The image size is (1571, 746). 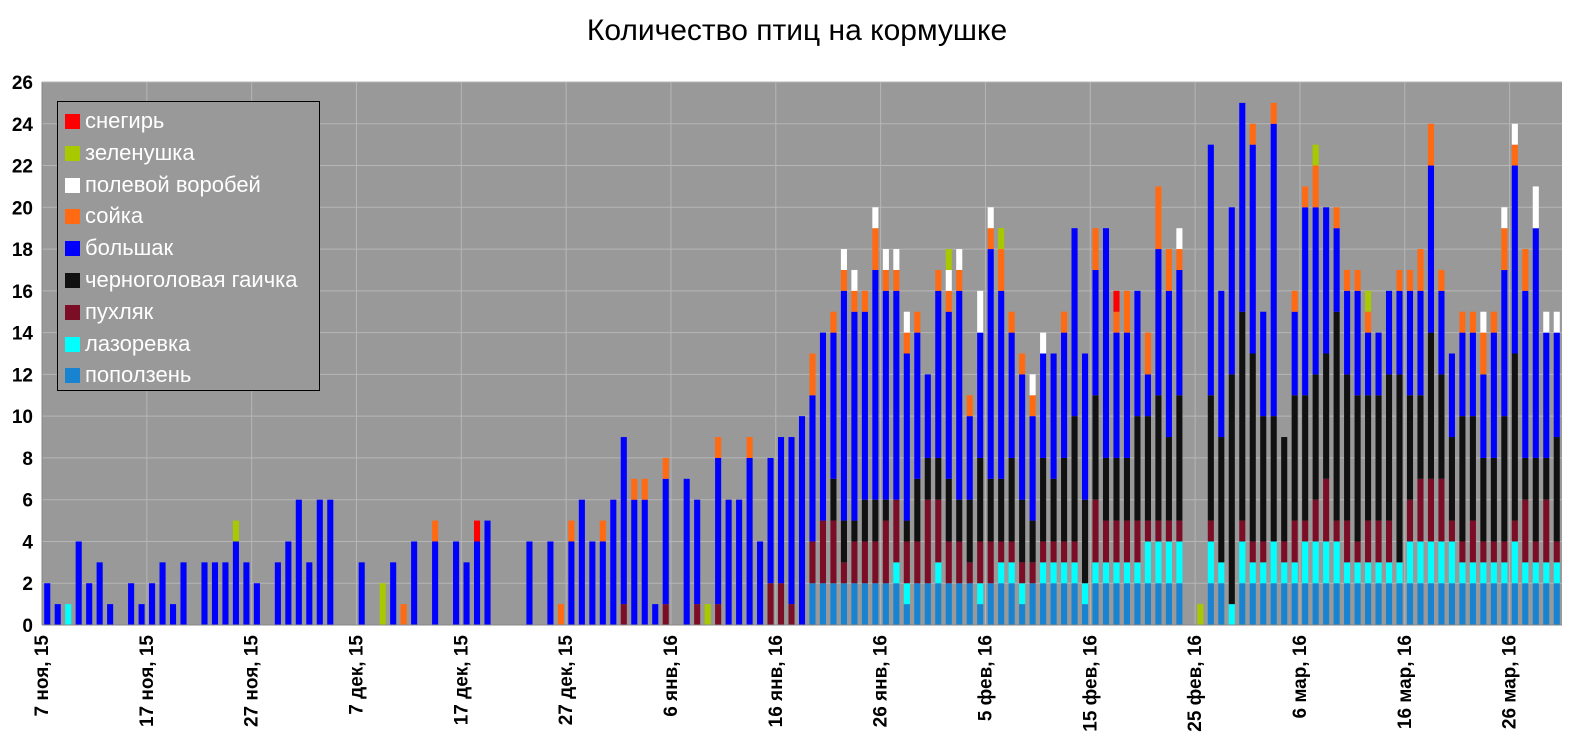 What do you see at coordinates (776, 681) in the screenshot?
I see `x-tick-label: 16 янв, 16` at bounding box center [776, 681].